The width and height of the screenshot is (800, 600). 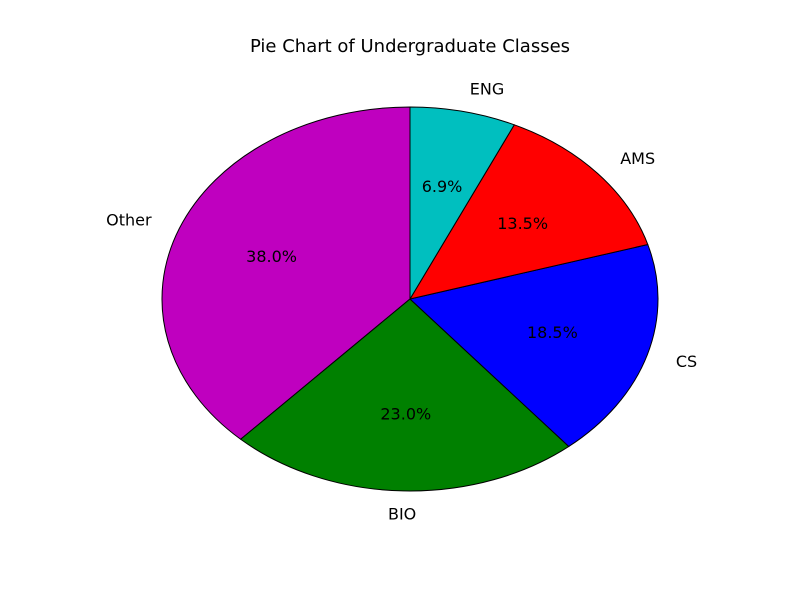 I want to click on slice-label-ams: AMS, so click(x=637, y=158).